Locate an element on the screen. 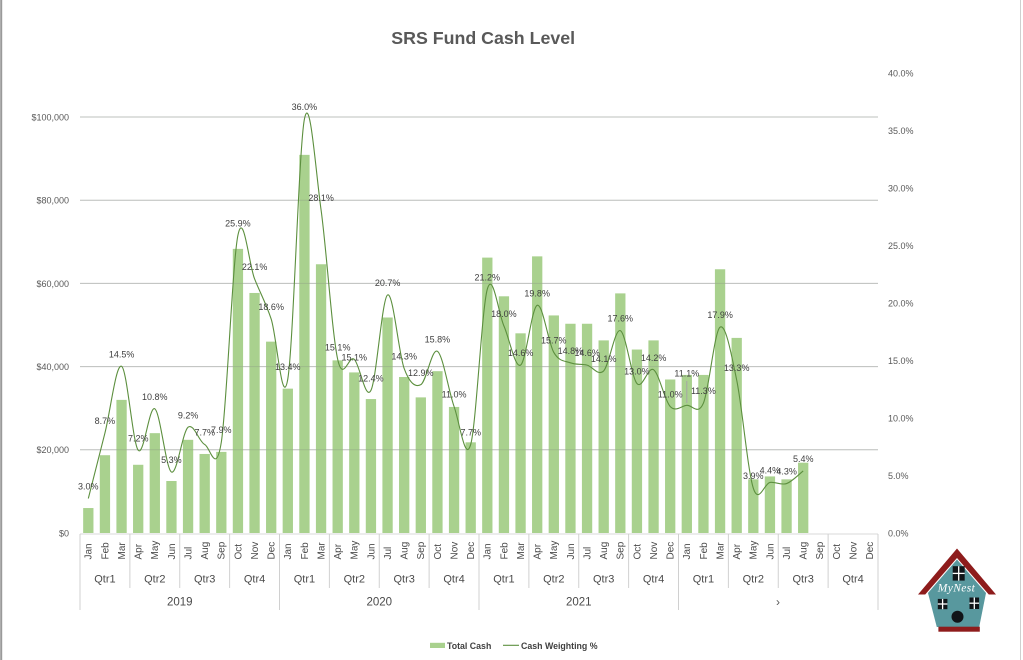 Image resolution: width=1023 pixels, height=660 pixels. svg-text: 5.3% is located at coordinates (171, 460).